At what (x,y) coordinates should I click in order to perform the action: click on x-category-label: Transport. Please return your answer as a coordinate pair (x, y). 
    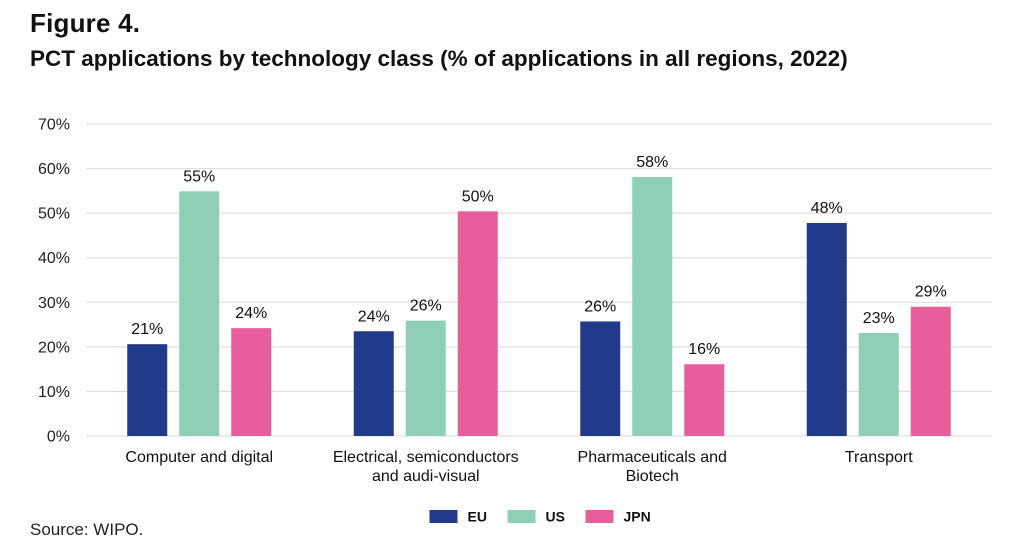
    Looking at the image, I should click on (879, 457).